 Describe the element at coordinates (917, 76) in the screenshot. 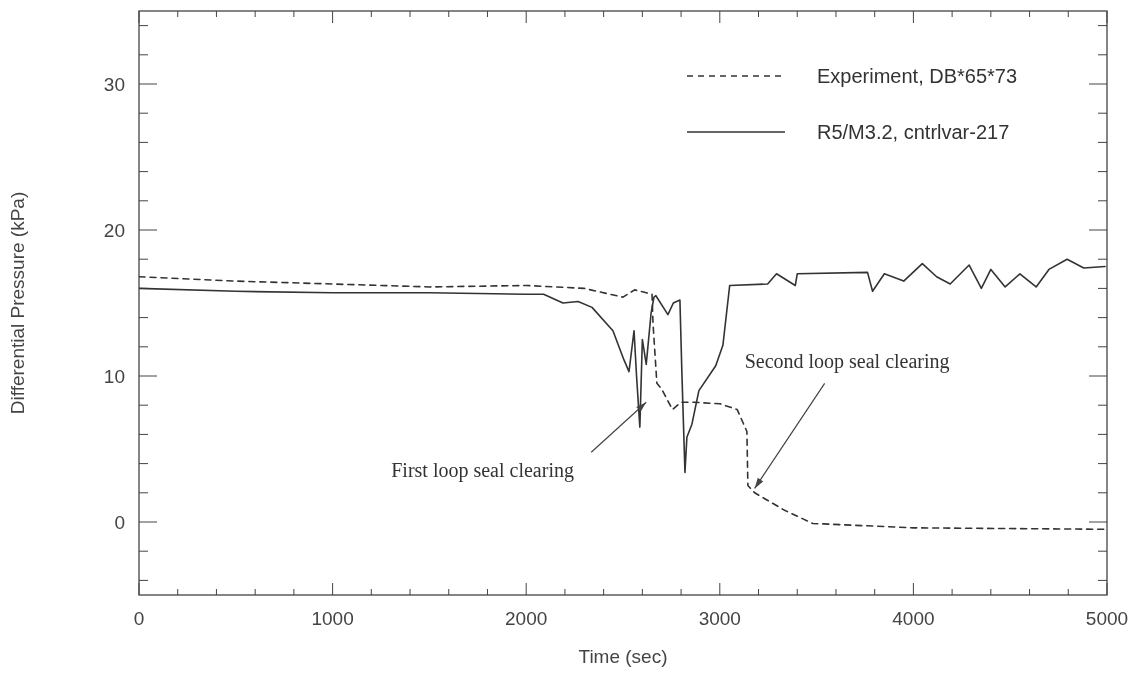

I see `legend-label: Experiment, DB*65*73` at that location.